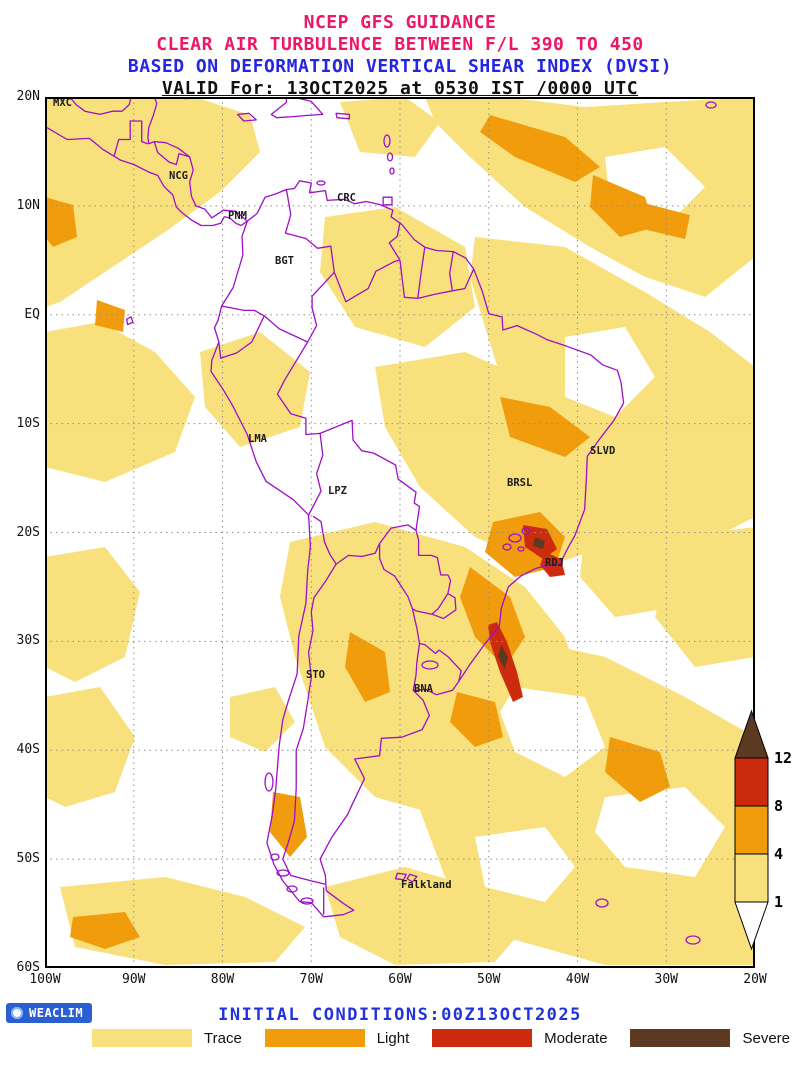 The height and width of the screenshot is (1067, 800). What do you see at coordinates (482, 1038) in the screenshot?
I see `legend-swatch-moderate` at bounding box center [482, 1038].